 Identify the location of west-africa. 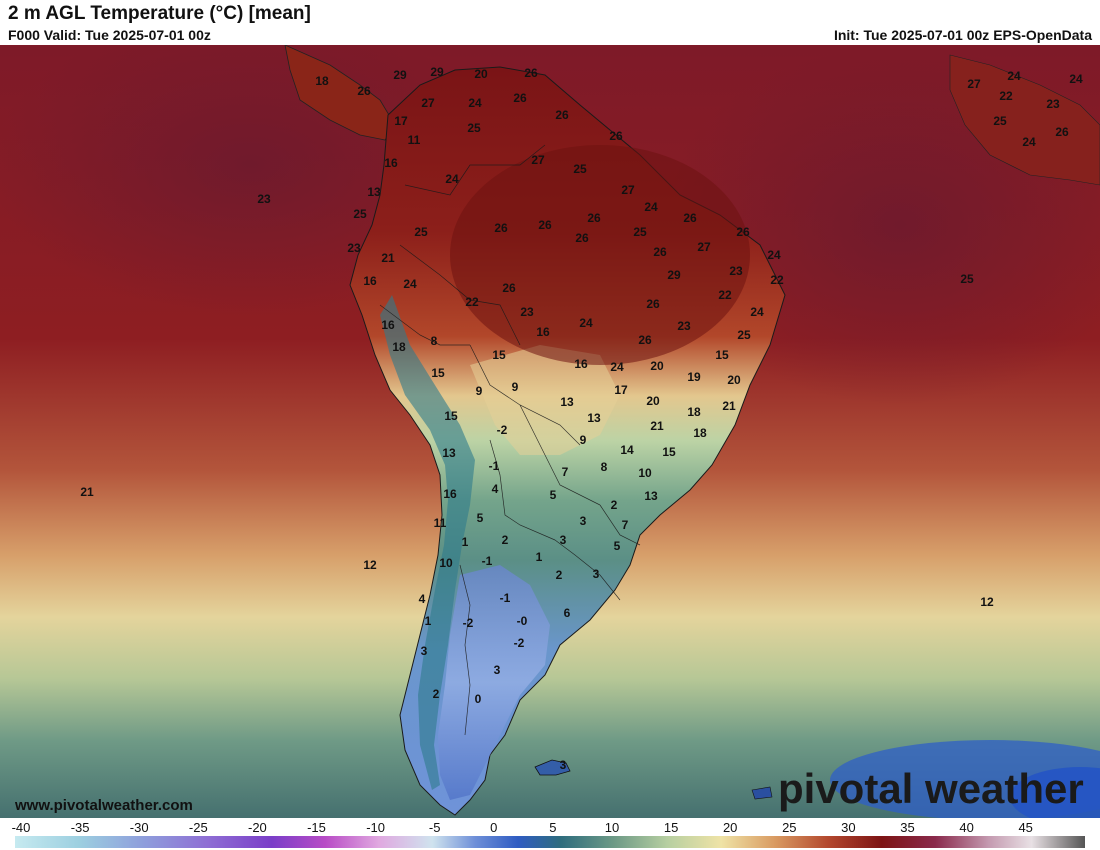
(1024, 120).